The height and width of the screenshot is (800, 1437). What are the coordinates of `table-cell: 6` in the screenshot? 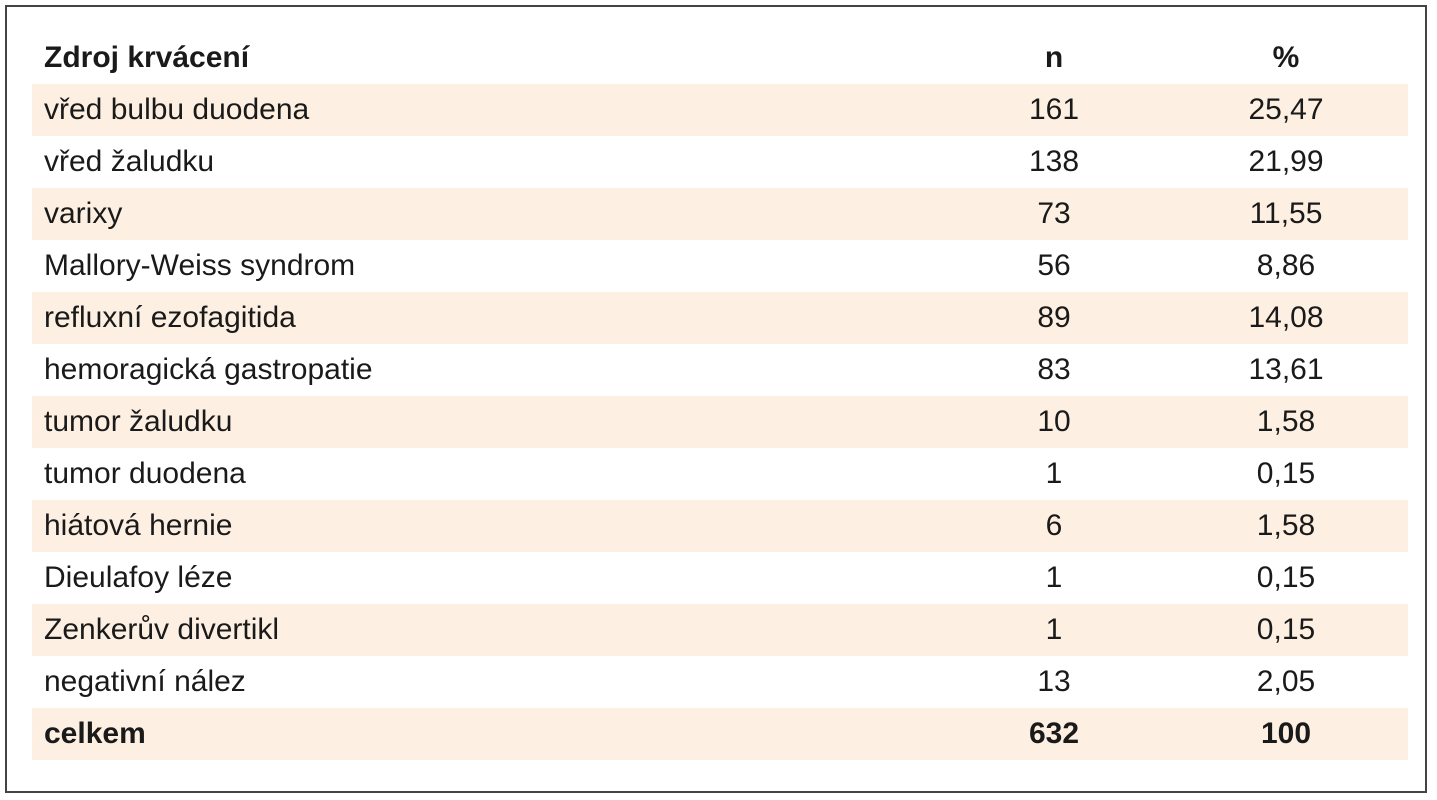 It's located at (1054, 525).